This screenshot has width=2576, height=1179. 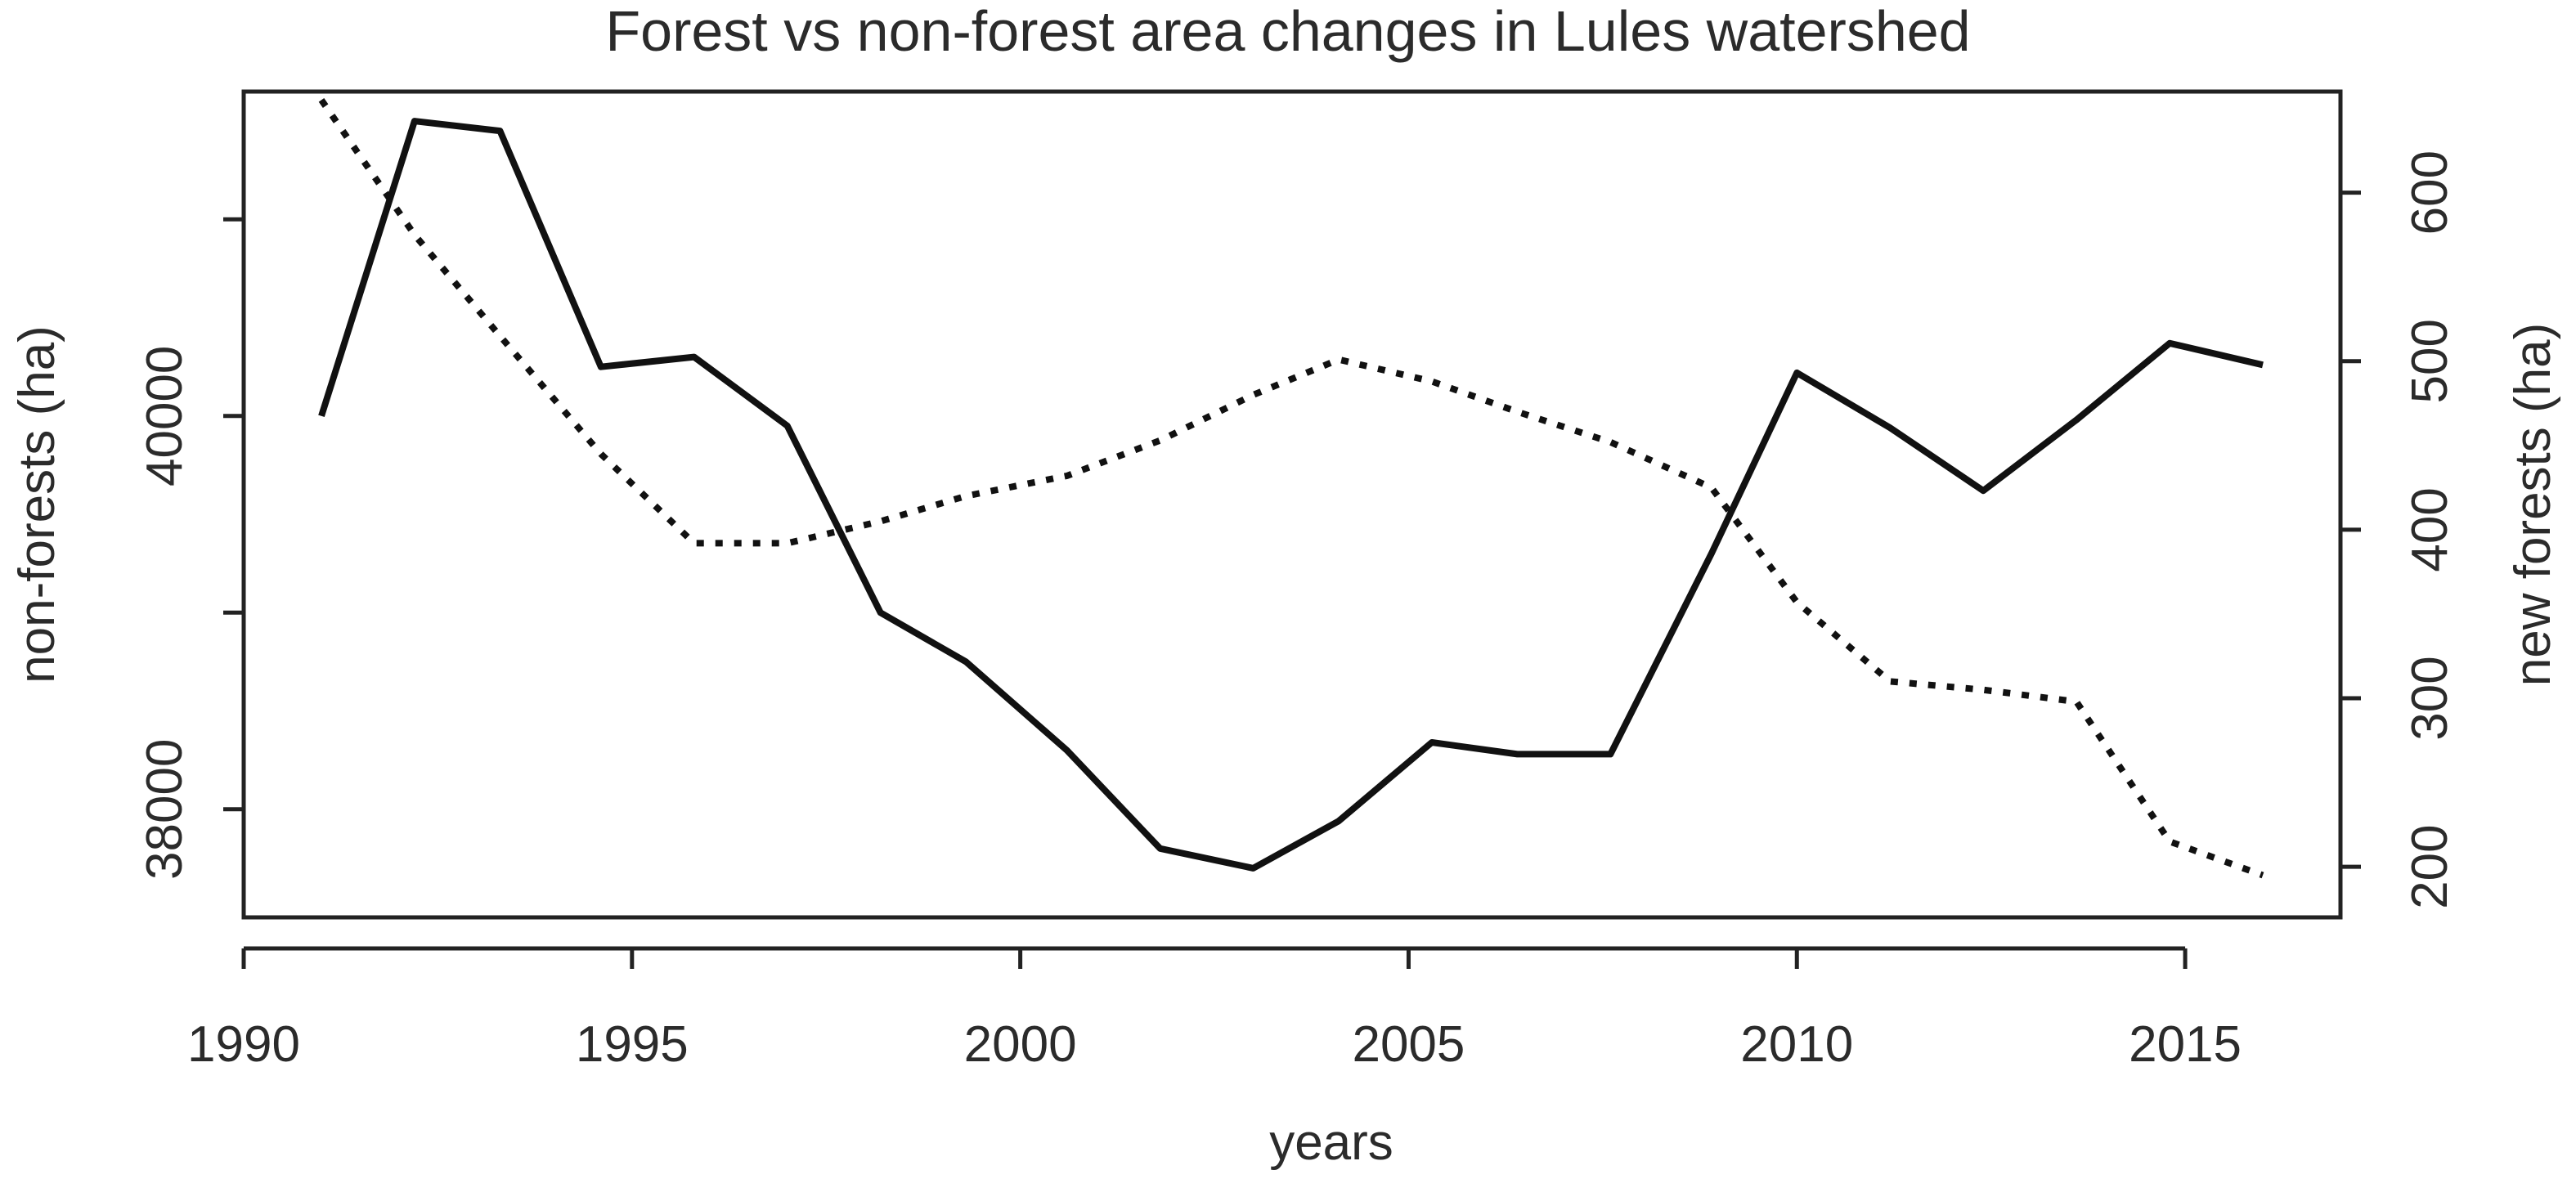 I want to click on y-axis-left: 38000 40000, so click(x=190, y=548).